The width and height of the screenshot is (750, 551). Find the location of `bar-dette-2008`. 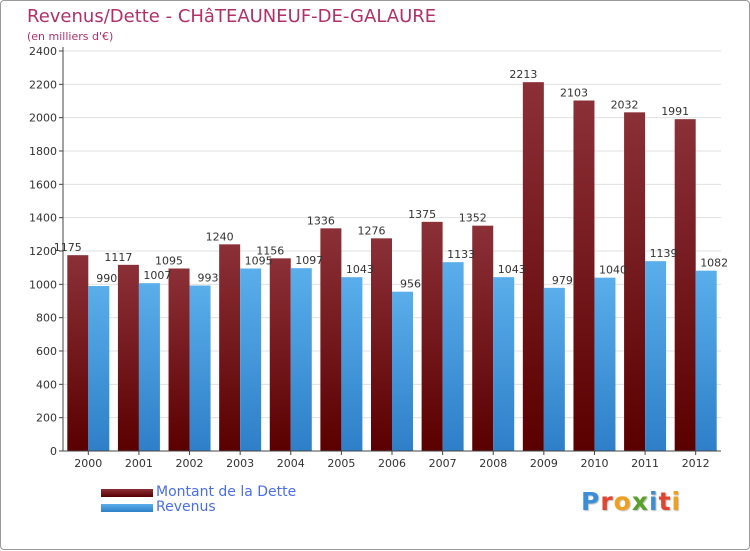

bar-dette-2008 is located at coordinates (483, 338).